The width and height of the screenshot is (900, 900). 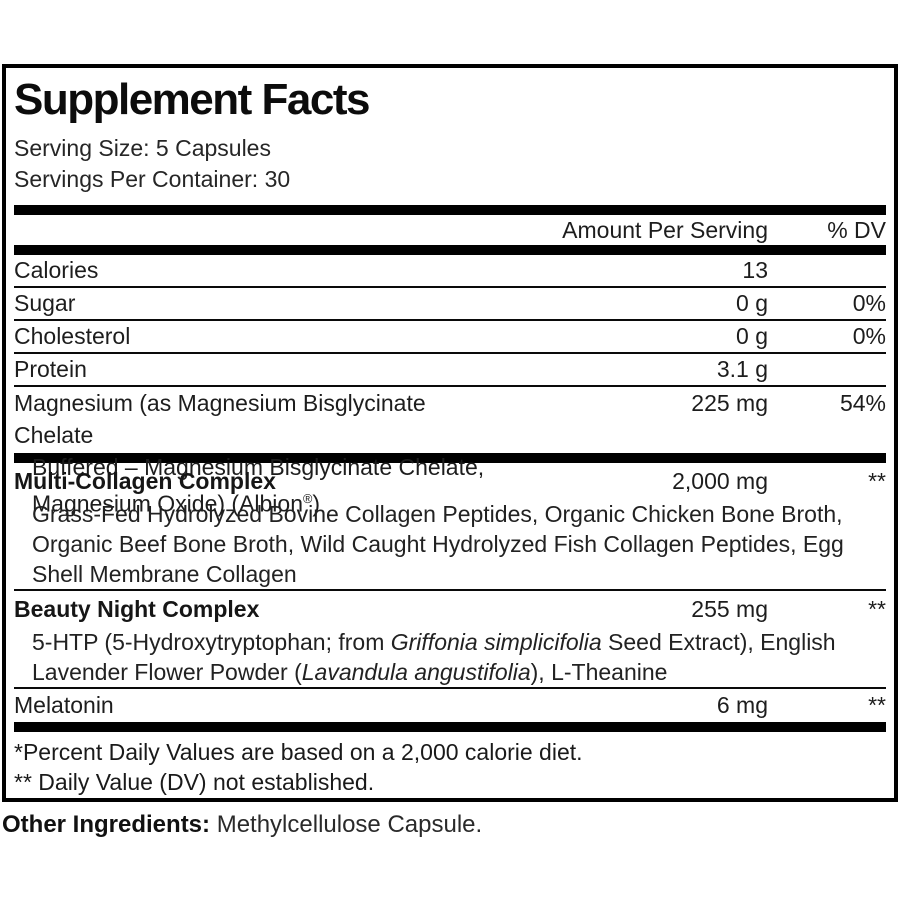 What do you see at coordinates (152, 179) in the screenshot?
I see `servings-per-container: Servings Per Container: 30` at bounding box center [152, 179].